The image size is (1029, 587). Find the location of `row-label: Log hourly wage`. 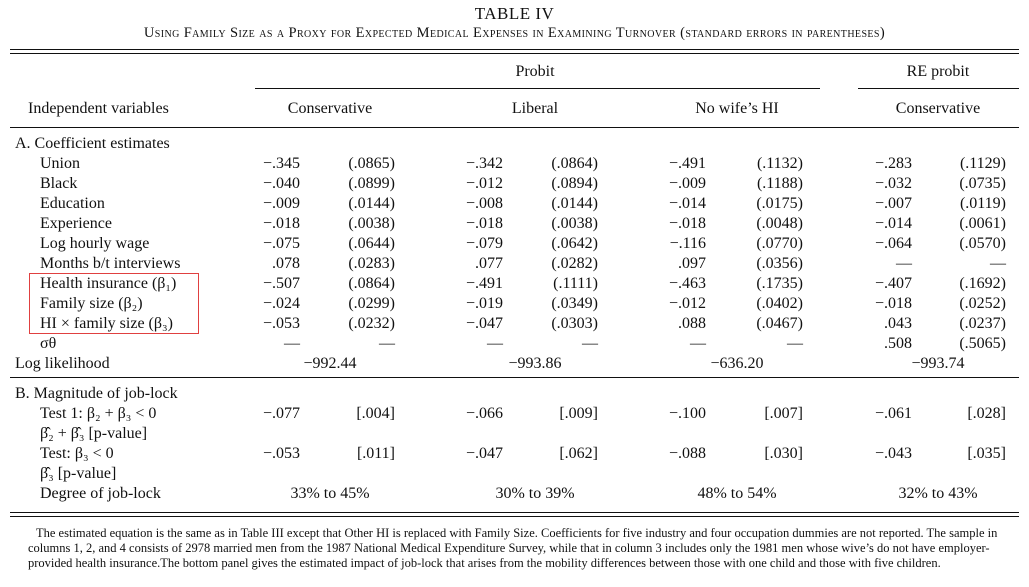

row-label: Log hourly wage is located at coordinates (95, 243).